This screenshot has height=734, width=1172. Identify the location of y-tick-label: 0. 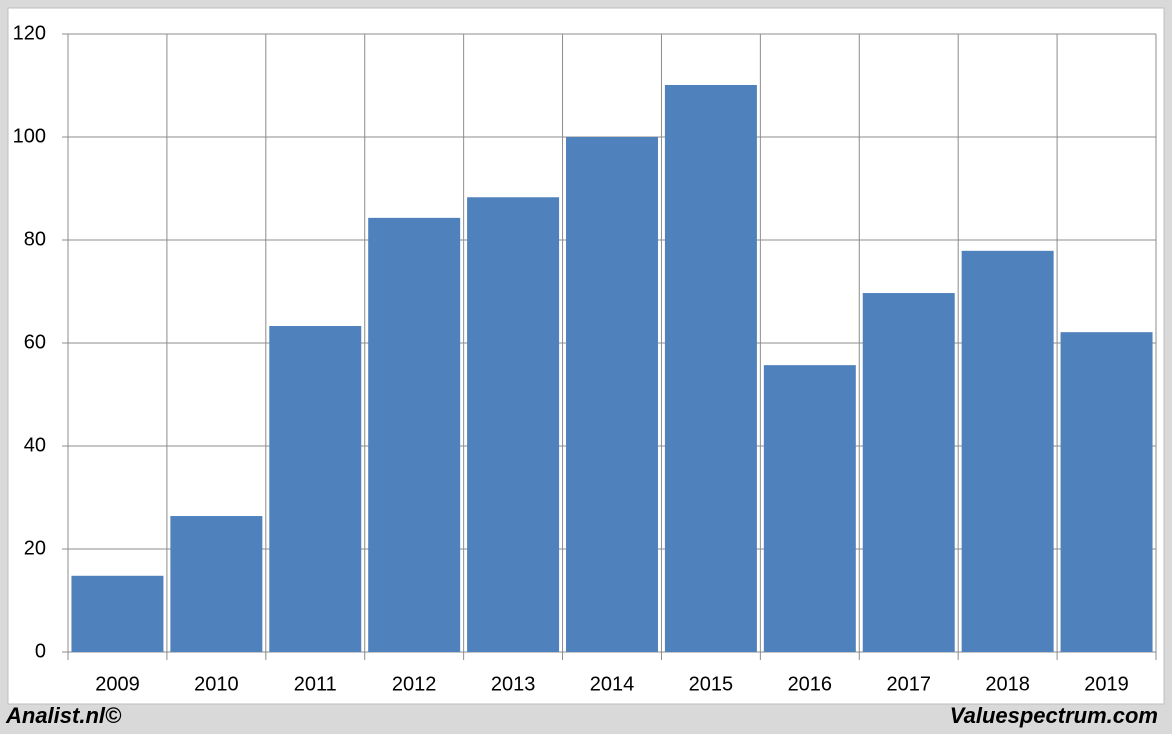
(40, 651).